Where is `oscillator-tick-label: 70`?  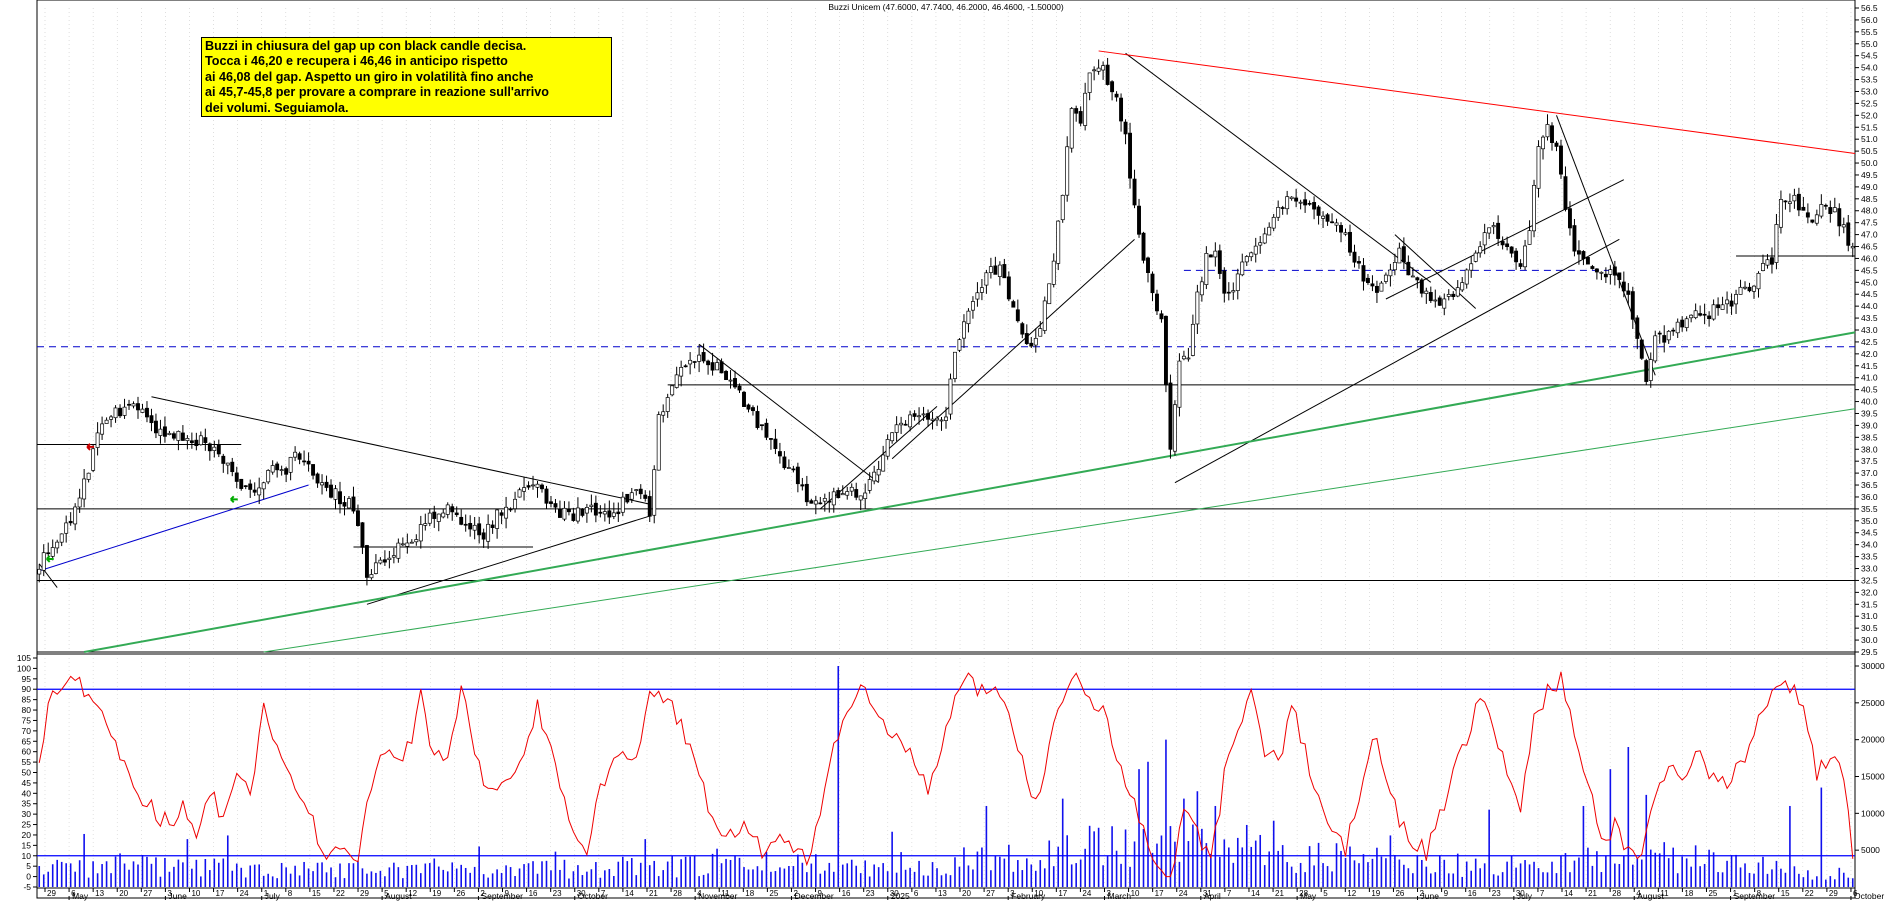
oscillator-tick-label: 70 is located at coordinates (27, 731).